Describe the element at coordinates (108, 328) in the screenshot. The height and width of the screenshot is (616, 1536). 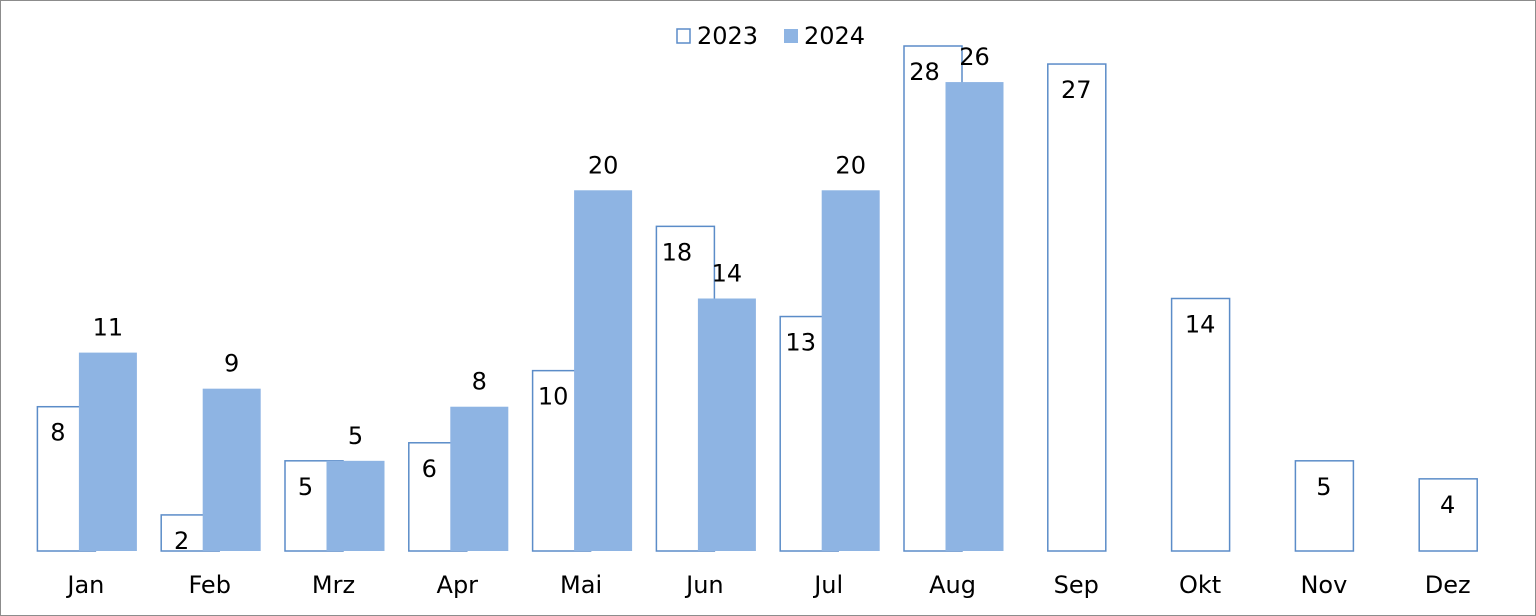
I see `data-label: 11` at that location.